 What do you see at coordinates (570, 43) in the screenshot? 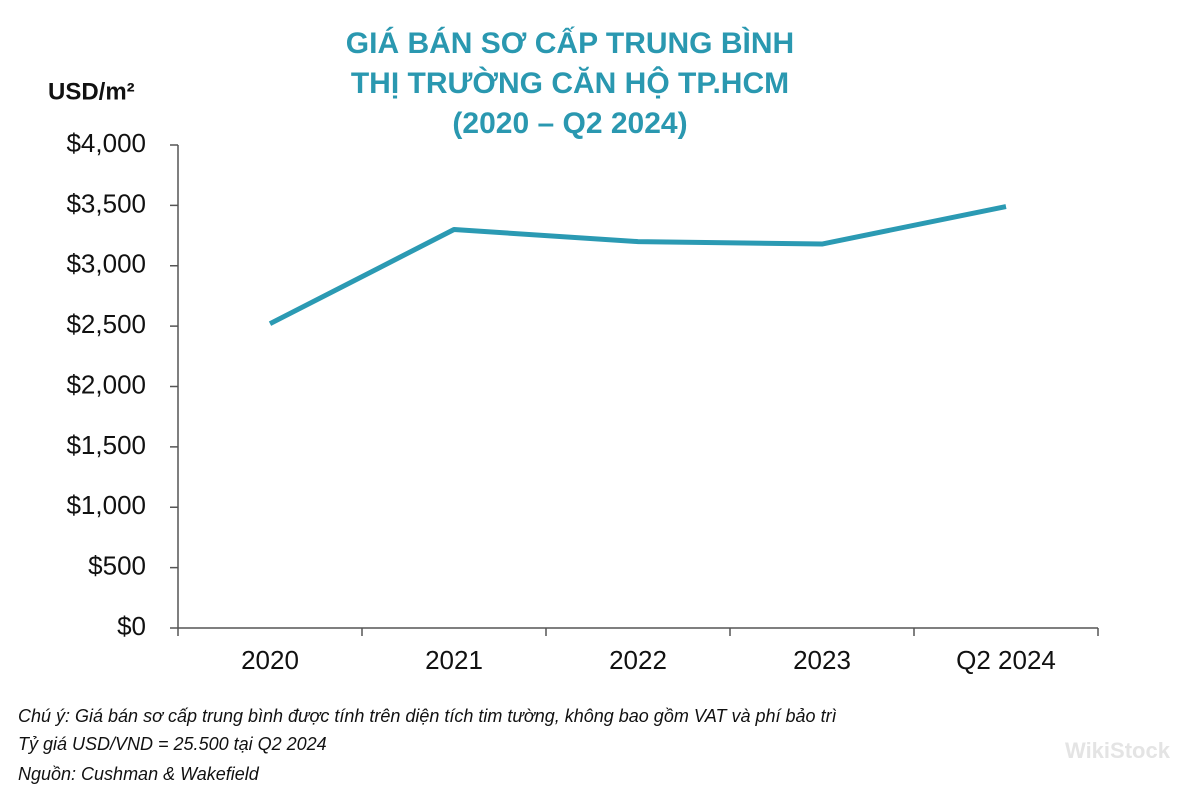
I see `chart-title: GIÁ BÁN SƠ CẤP TRUNG BÌNH` at bounding box center [570, 43].